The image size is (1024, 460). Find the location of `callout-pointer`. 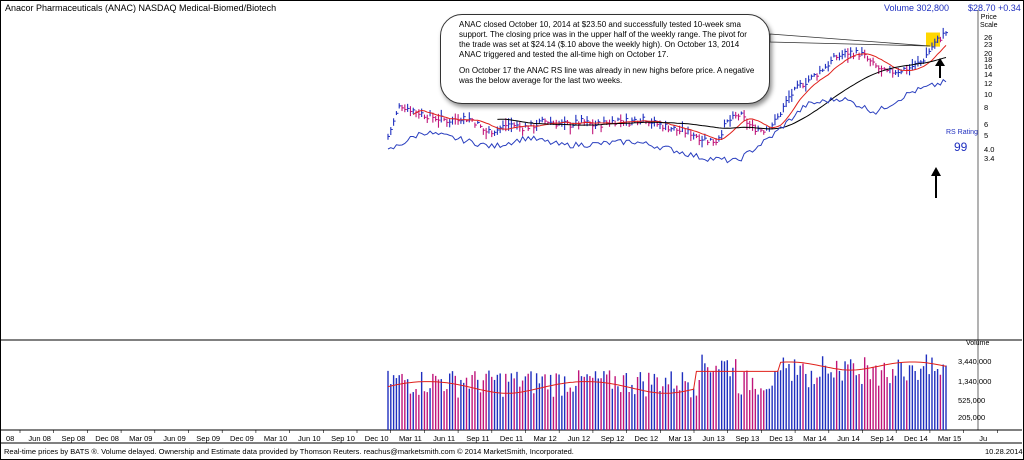

callout-pointer is located at coordinates (850, 40).